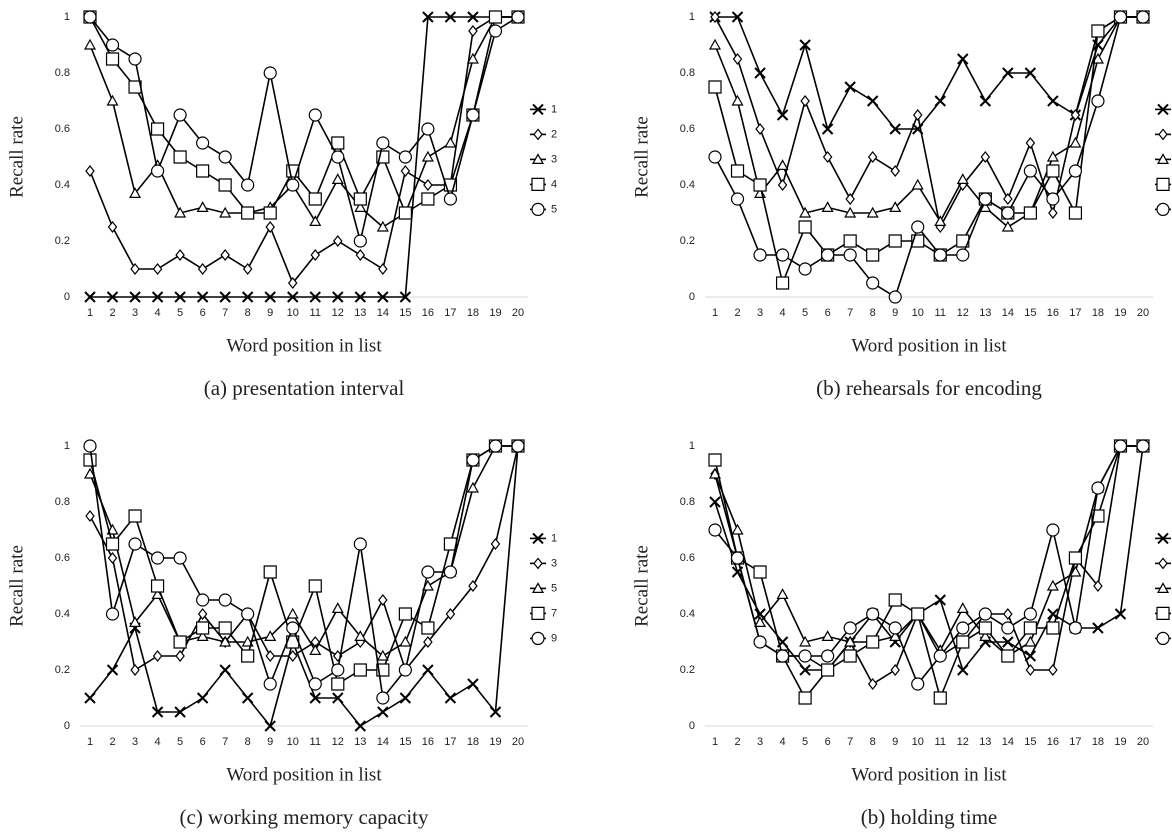  Describe the element at coordinates (62, 129) in the screenshot. I see `y-tick-label: 0.6` at that location.